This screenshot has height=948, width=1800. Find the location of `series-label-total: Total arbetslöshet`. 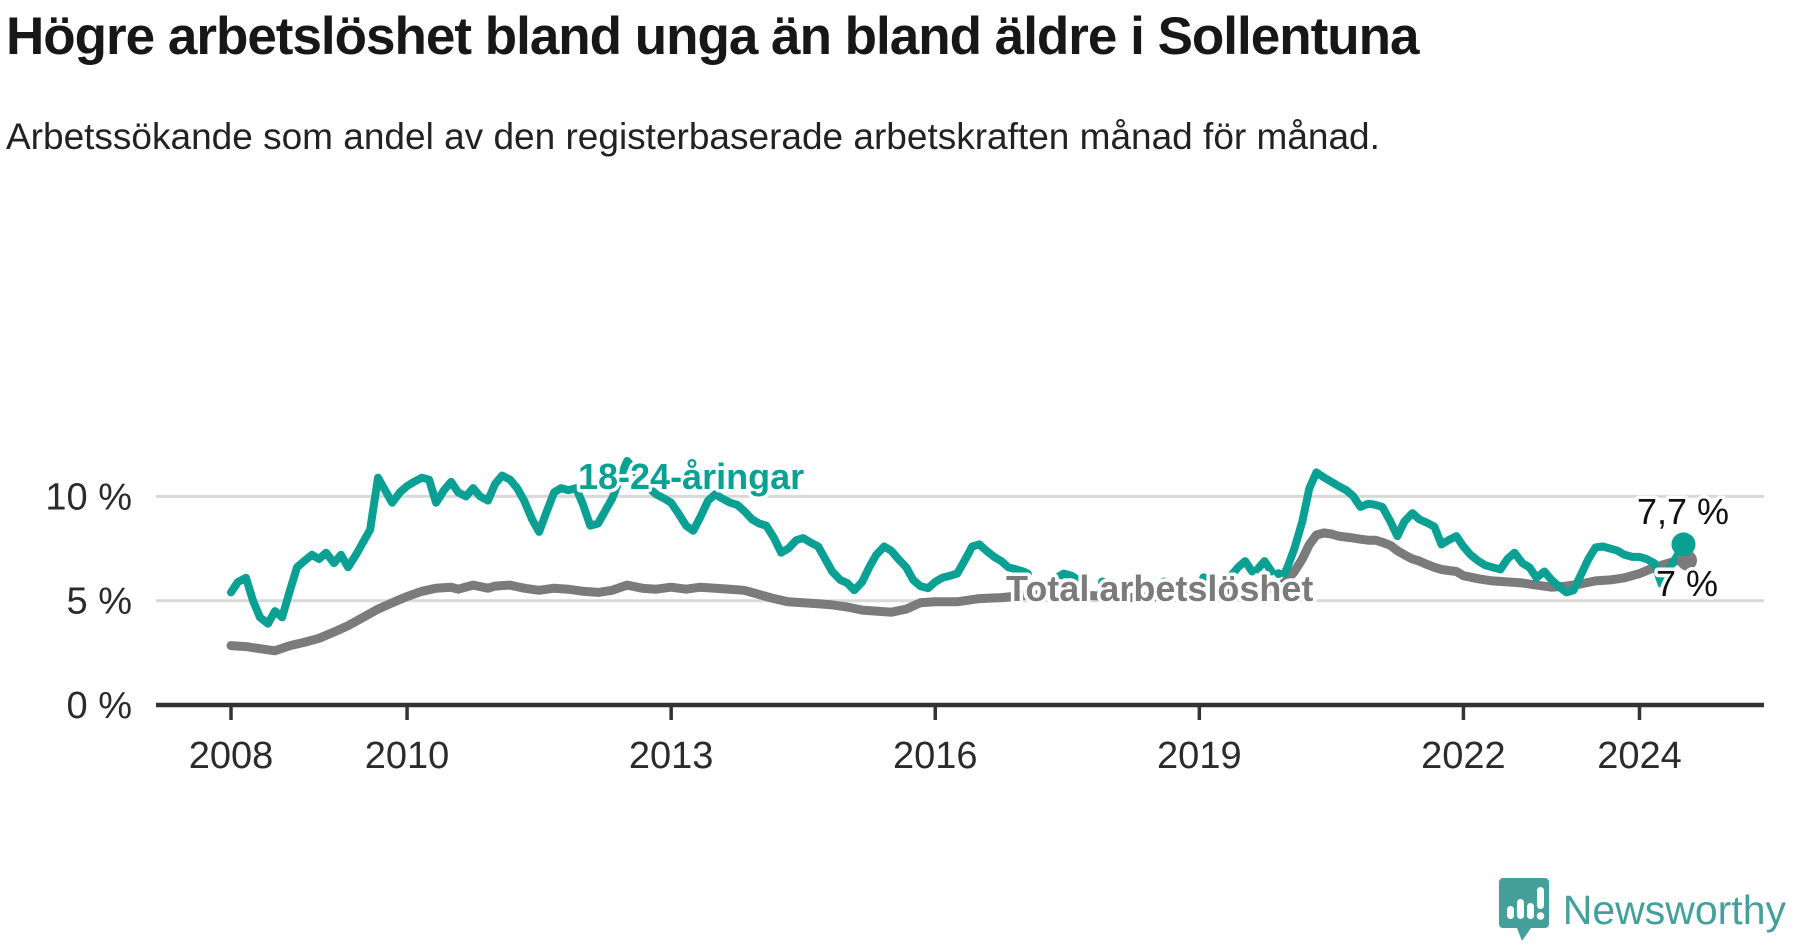

series-label-total: Total arbetslöshet is located at coordinates (1159, 588).